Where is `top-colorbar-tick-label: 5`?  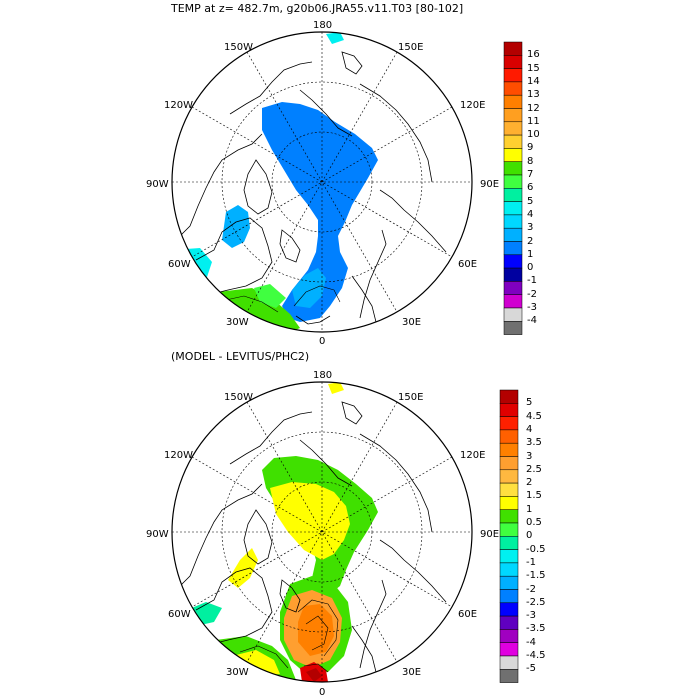
top-colorbar-tick-label: 5 is located at coordinates (530, 201).